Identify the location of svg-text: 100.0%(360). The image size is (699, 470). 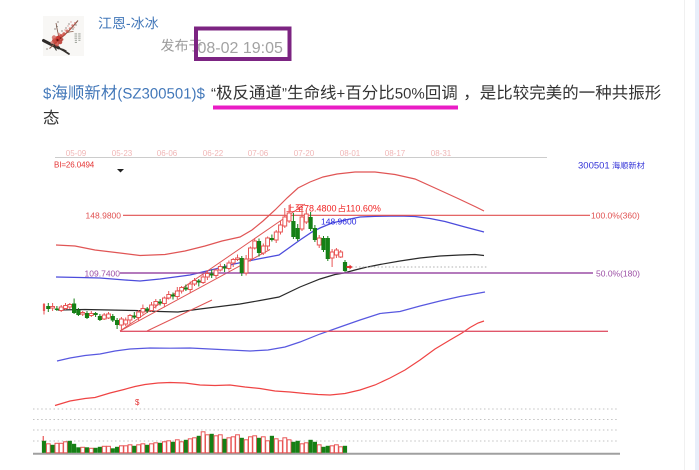
(615, 216).